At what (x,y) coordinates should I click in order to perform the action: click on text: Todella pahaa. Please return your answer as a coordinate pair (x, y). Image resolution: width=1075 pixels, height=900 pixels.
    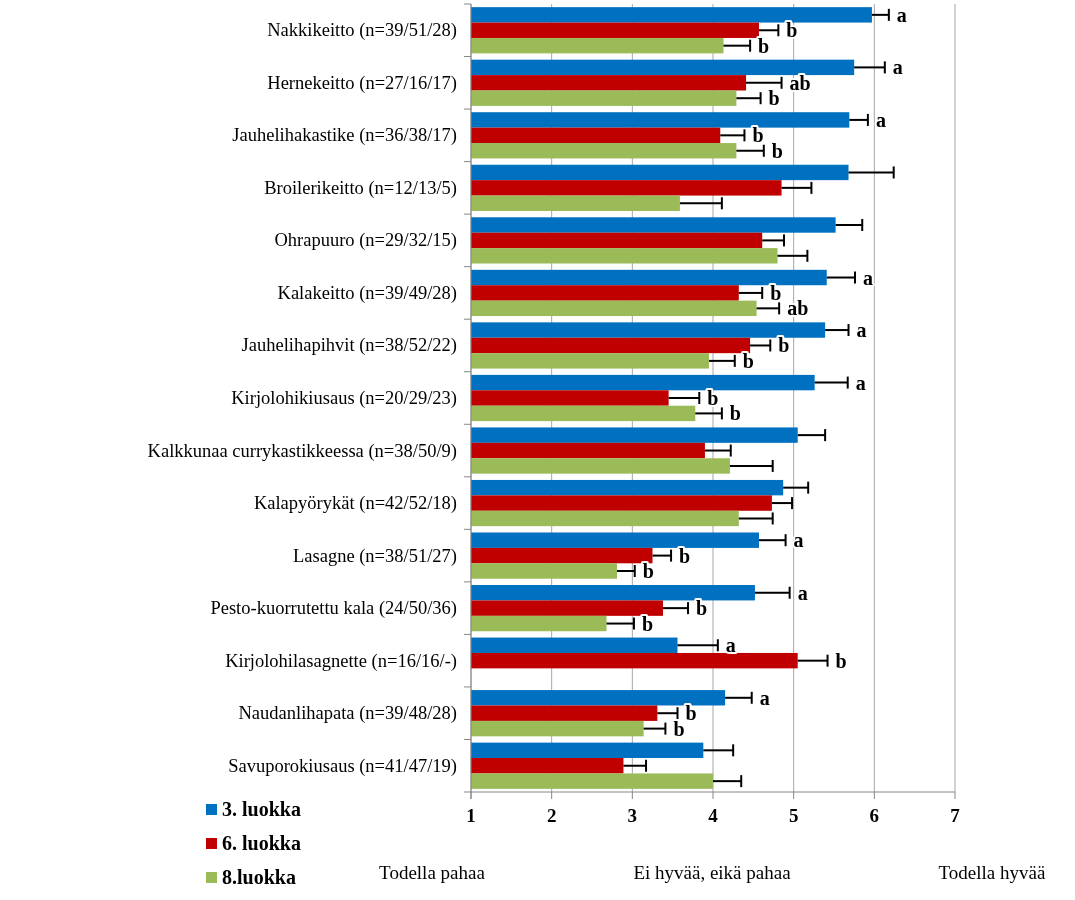
    Looking at the image, I should click on (432, 872).